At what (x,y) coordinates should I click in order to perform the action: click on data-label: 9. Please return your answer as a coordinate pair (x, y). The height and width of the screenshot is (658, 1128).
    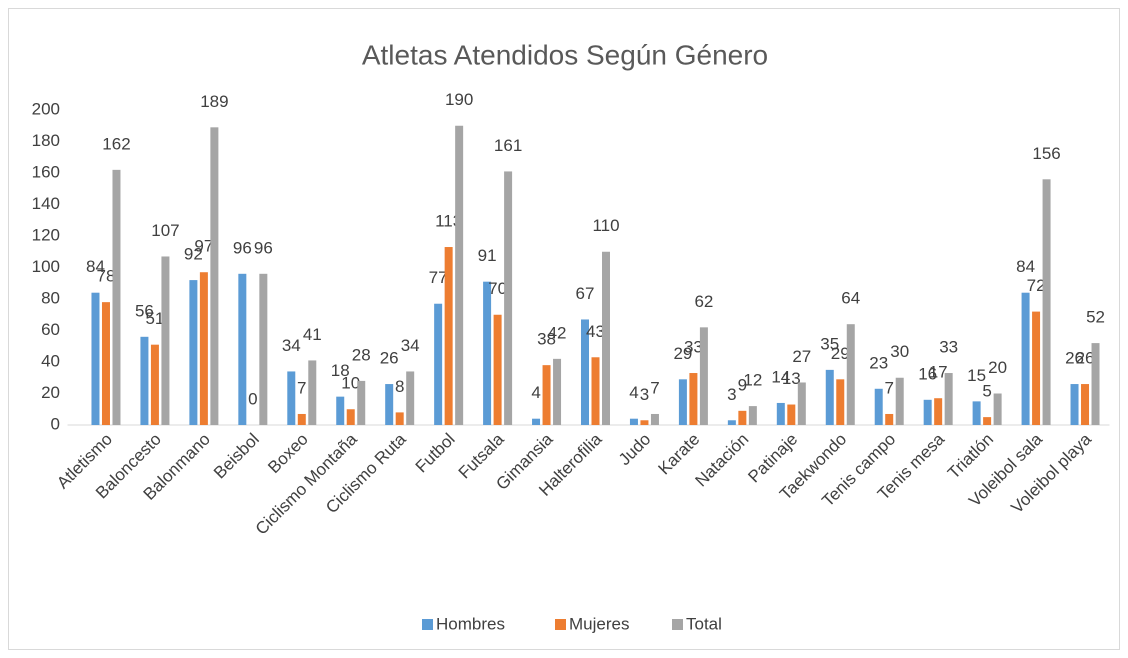
    Looking at the image, I should click on (742, 384).